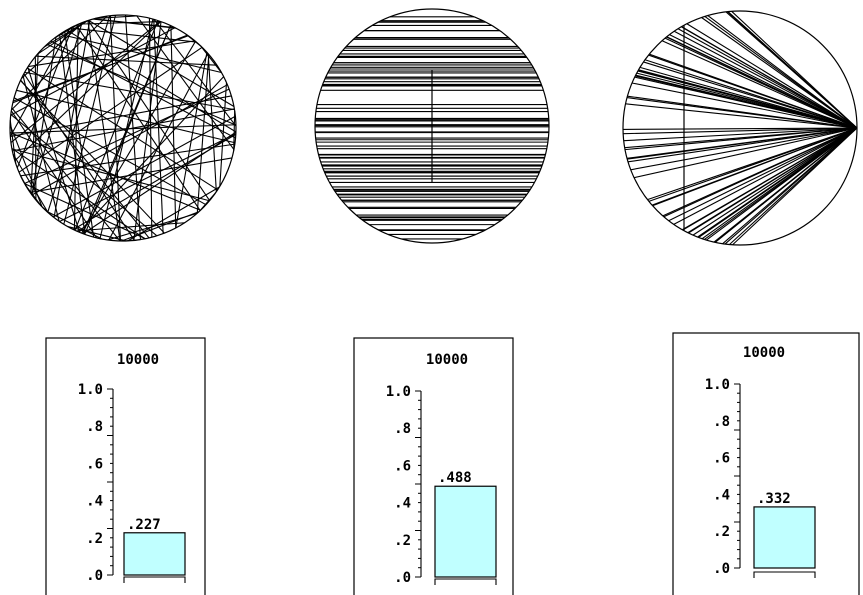 The width and height of the screenshot is (863, 595). I want to click on circle-panel-endpoint, so click(740, 128).